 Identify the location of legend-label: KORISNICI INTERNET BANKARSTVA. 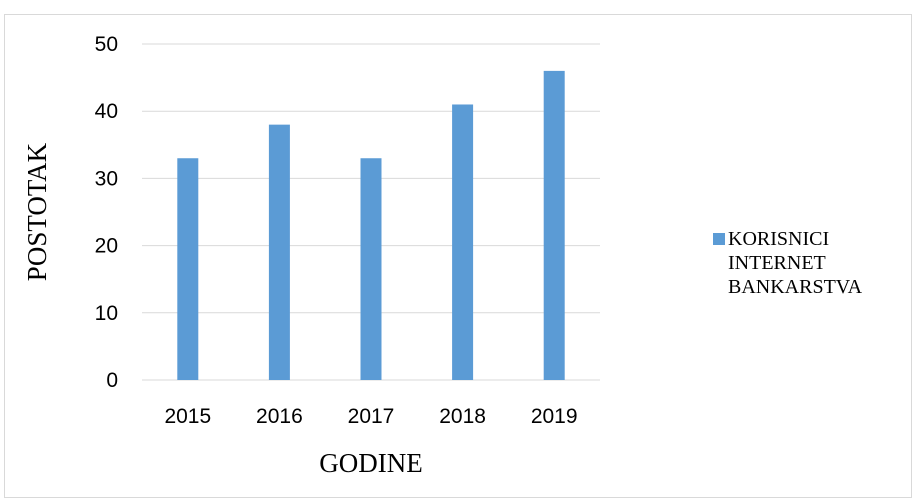
(795, 263).